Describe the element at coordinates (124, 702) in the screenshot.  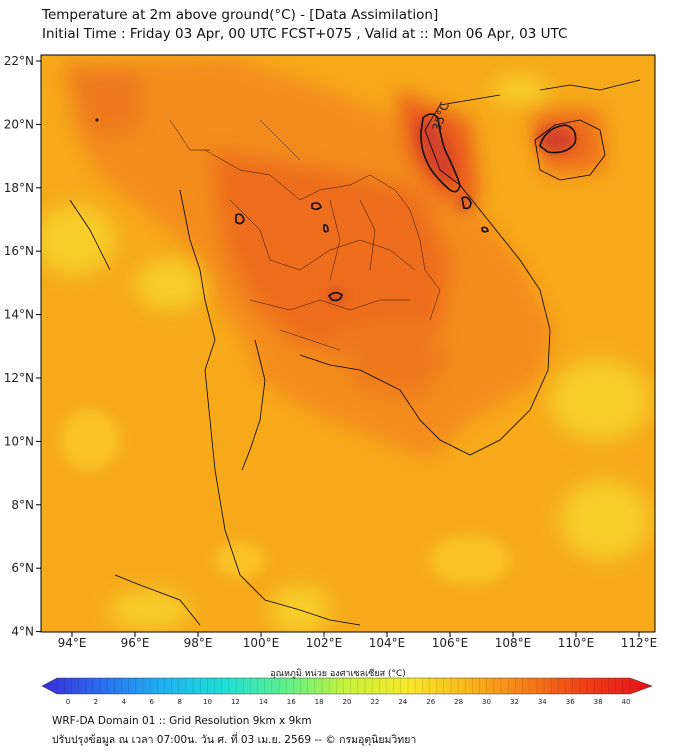
I see `colorbar-tick-label: 4` at that location.